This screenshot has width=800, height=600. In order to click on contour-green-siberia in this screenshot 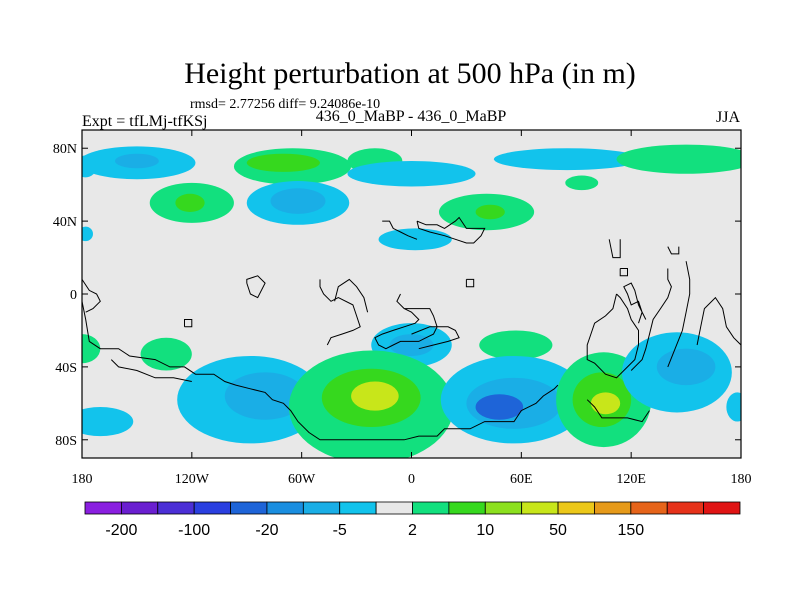, I will do `click(582, 183)`.